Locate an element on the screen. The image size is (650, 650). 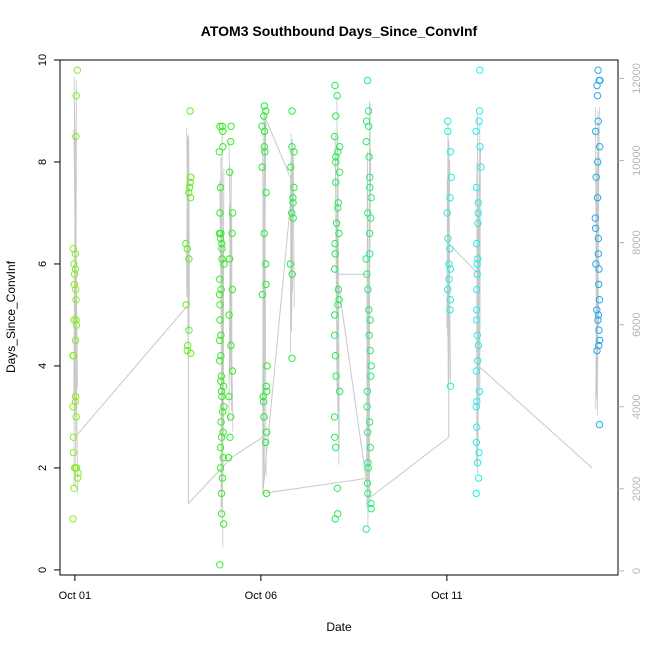
x-tick-label: Oct 06 is located at coordinates (261, 596).